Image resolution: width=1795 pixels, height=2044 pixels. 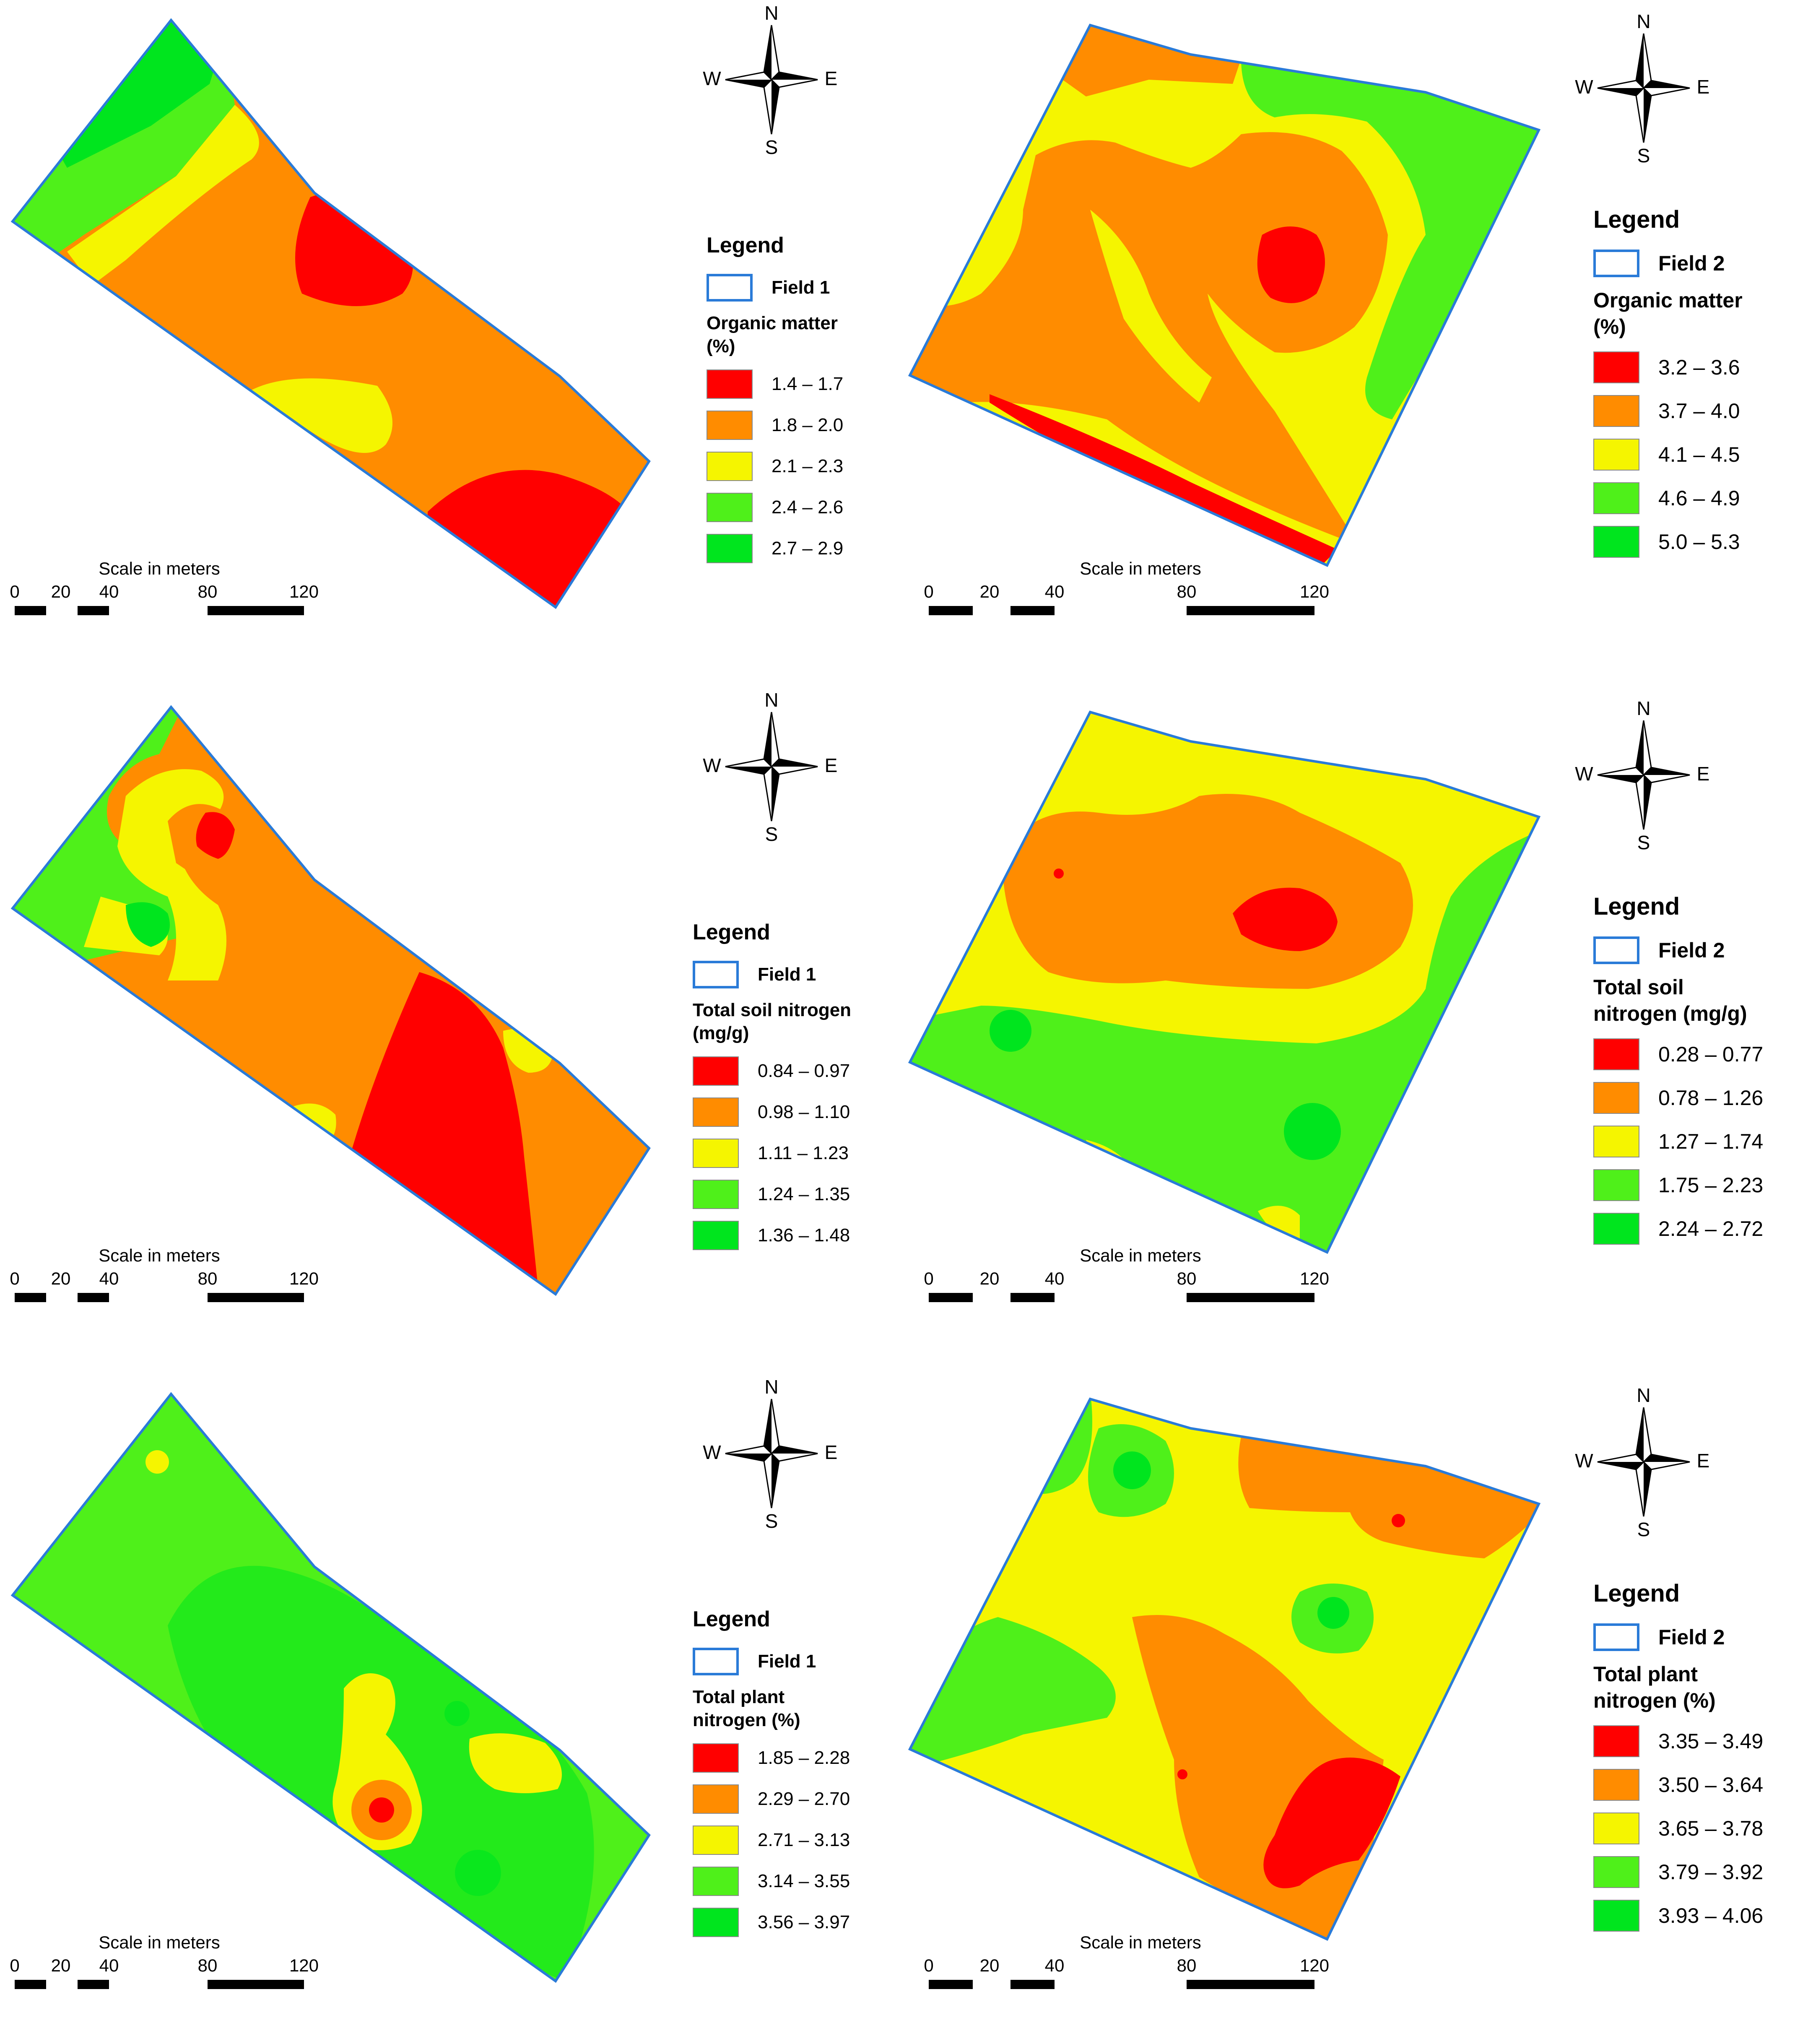 I want to click on legend-class: 3.65 – 3.78, so click(x=1678, y=1828).